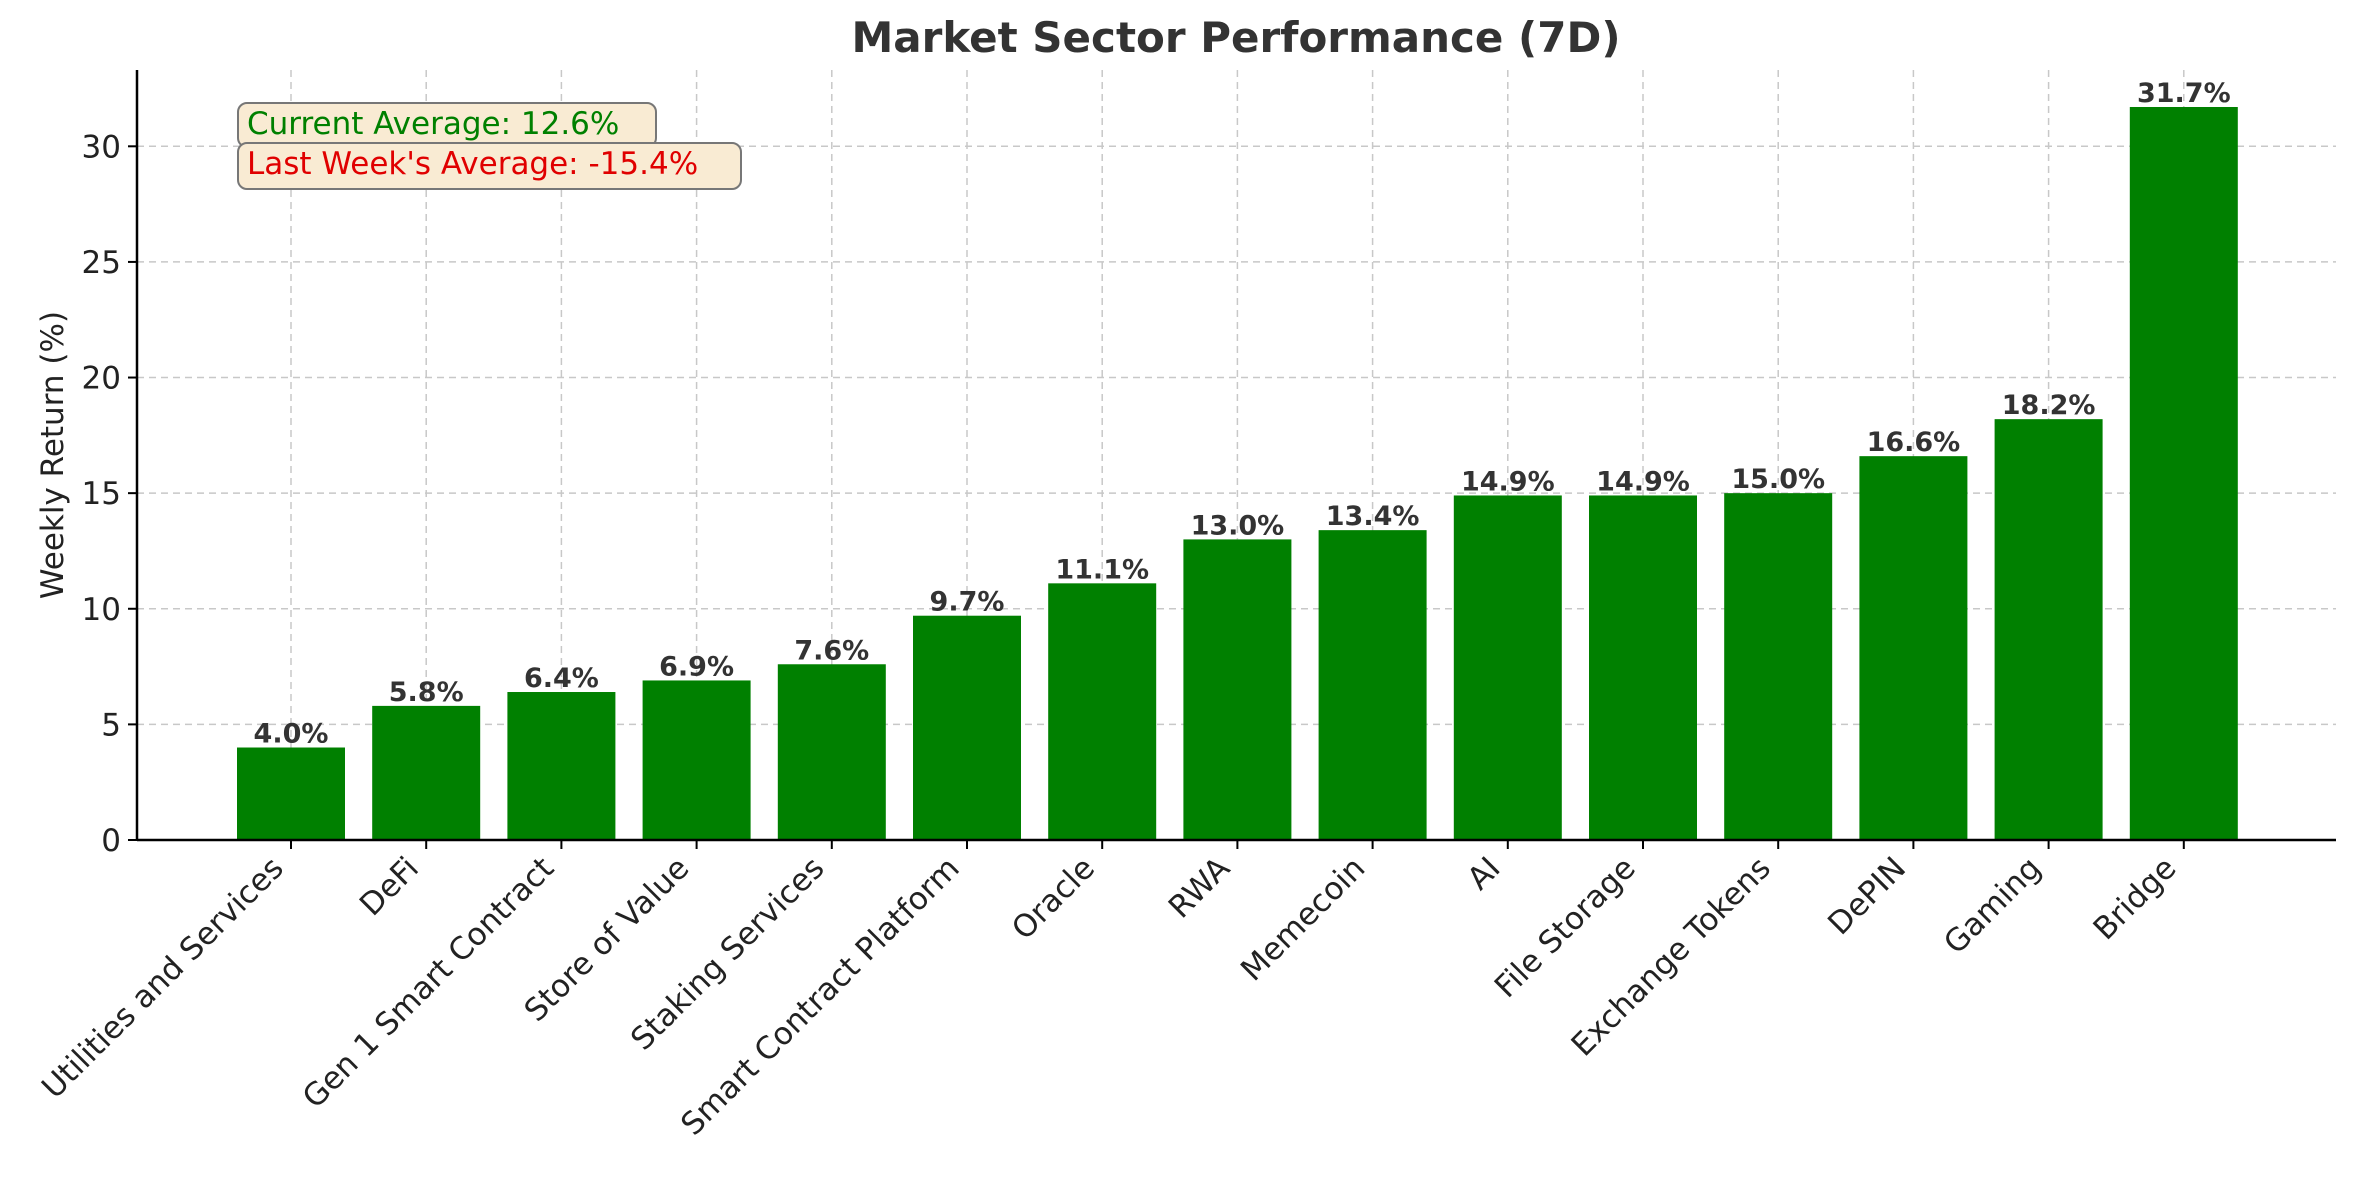 This screenshot has height=1180, width=2356. Describe the element at coordinates (1484, 873) in the screenshot. I see `x-tick-label: AI` at that location.